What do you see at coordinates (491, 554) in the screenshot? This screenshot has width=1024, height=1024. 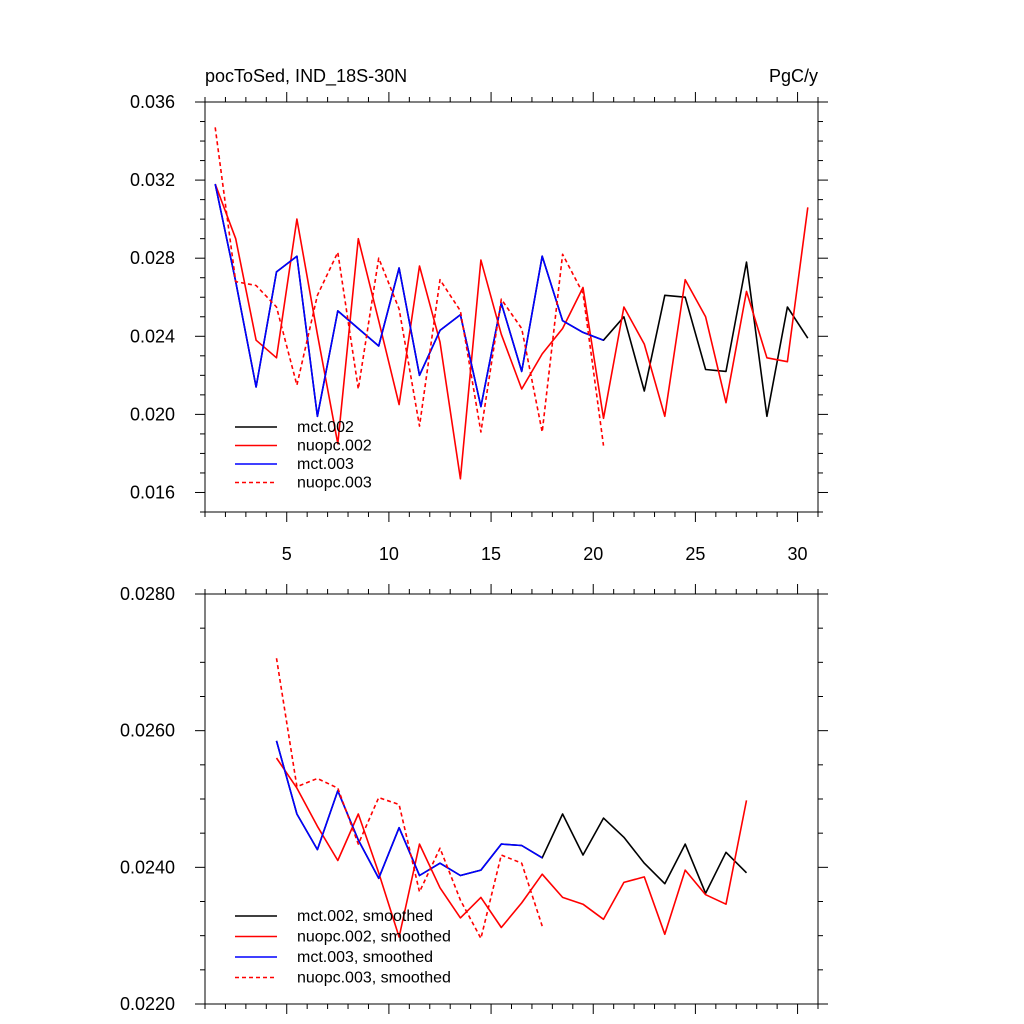 I see `x-tick-label: 15` at bounding box center [491, 554].